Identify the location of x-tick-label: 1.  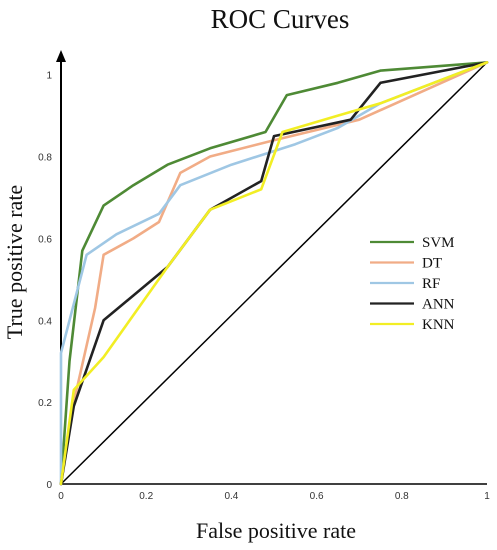
(487, 496).